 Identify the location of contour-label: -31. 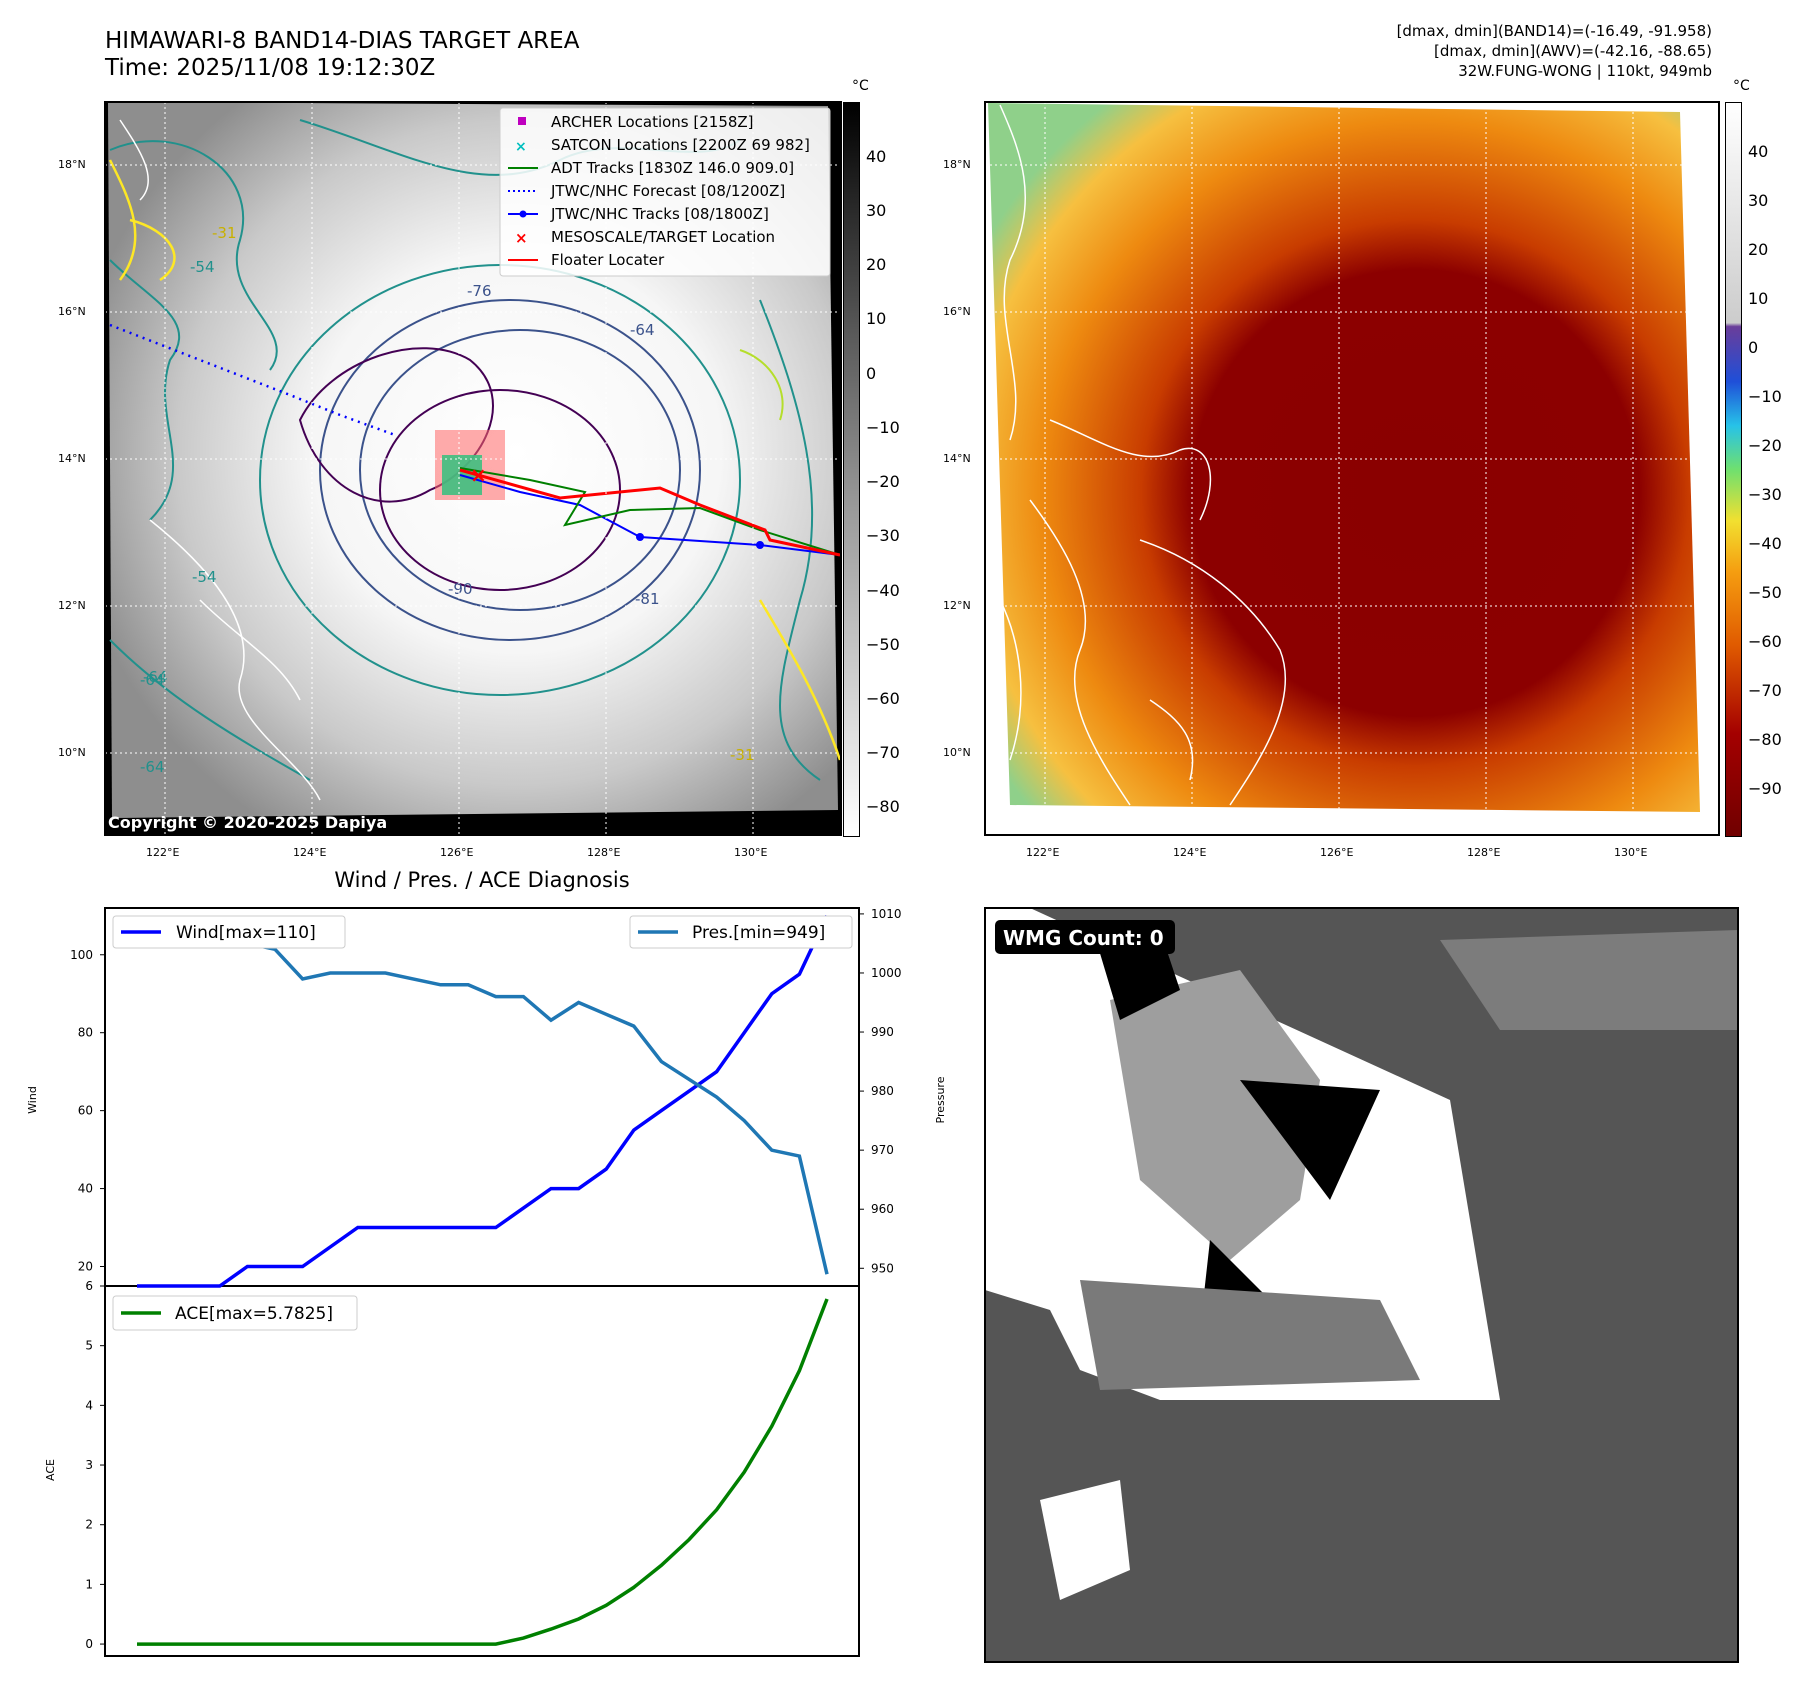
(742, 755).